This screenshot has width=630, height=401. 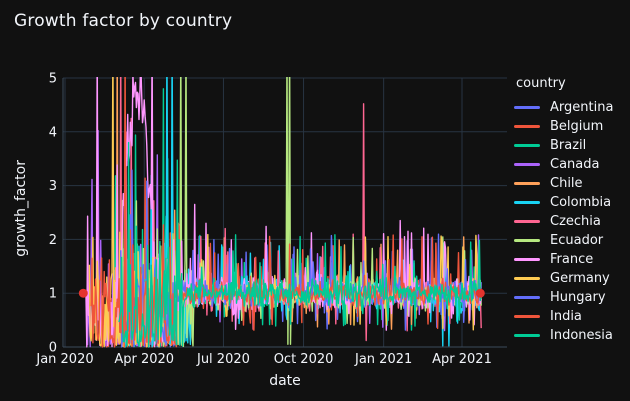 I want to click on legend-item-germany: Germany, so click(x=563, y=278).